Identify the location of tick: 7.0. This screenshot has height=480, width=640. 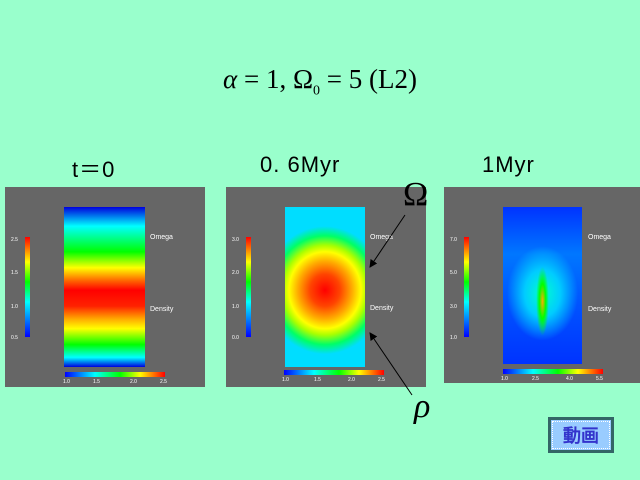
(453, 240).